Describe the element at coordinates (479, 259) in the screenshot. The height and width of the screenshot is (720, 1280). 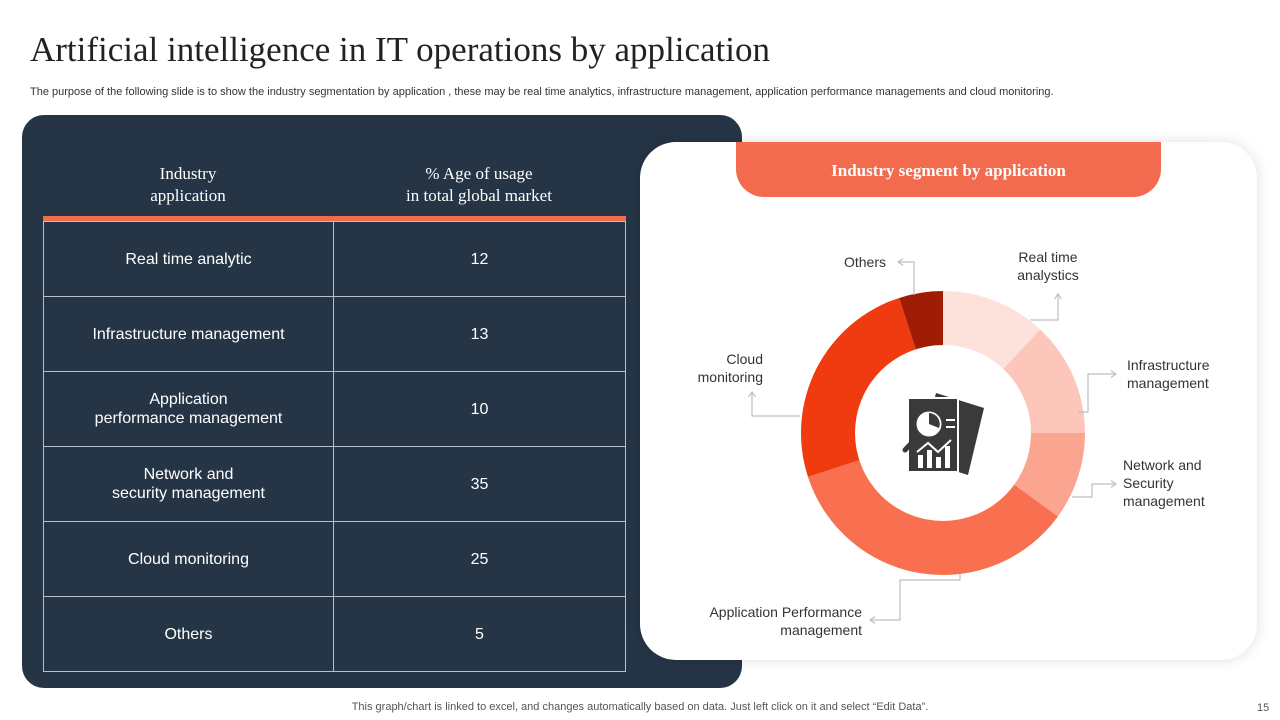
I see `row-value: 12` at that location.